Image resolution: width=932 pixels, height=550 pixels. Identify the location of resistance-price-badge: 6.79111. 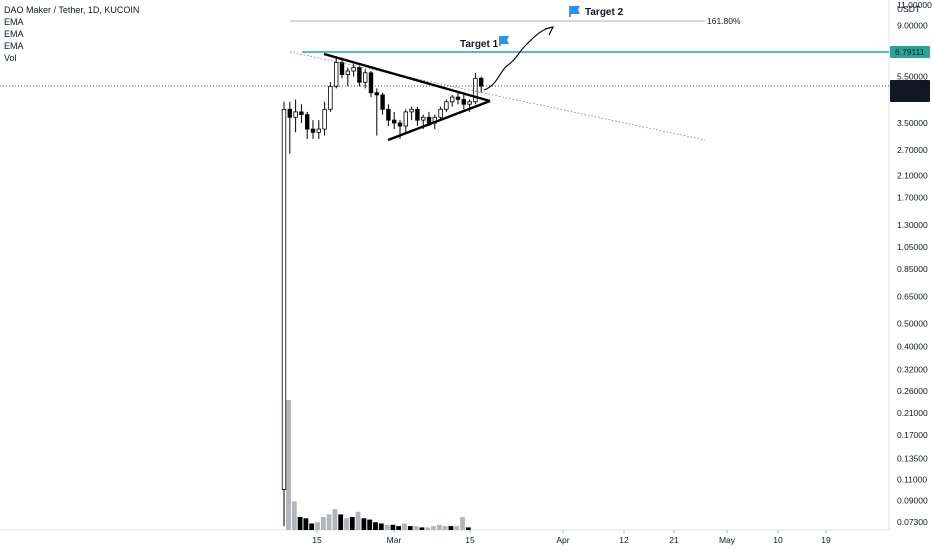
(910, 52).